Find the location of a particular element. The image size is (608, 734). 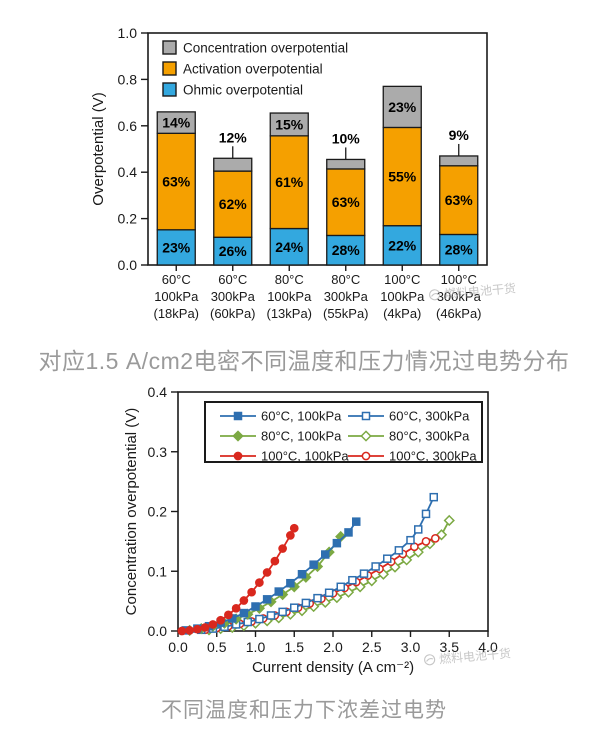

svg-text:Concentration overpotential (V: Concentration overpotential (V) is located at coordinates (131, 512).